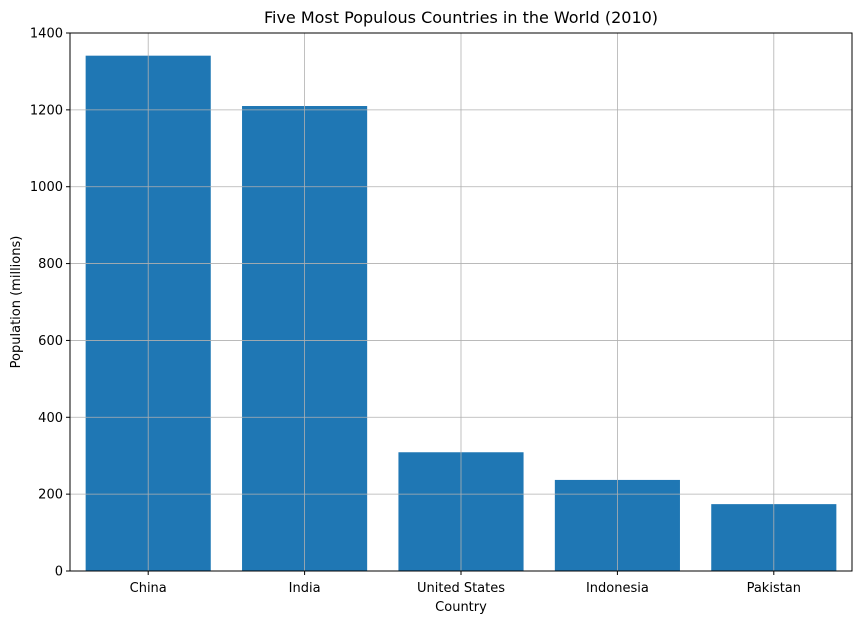 This screenshot has width=859, height=628. What do you see at coordinates (461, 607) in the screenshot?
I see `x-axis-label: Country` at bounding box center [461, 607].